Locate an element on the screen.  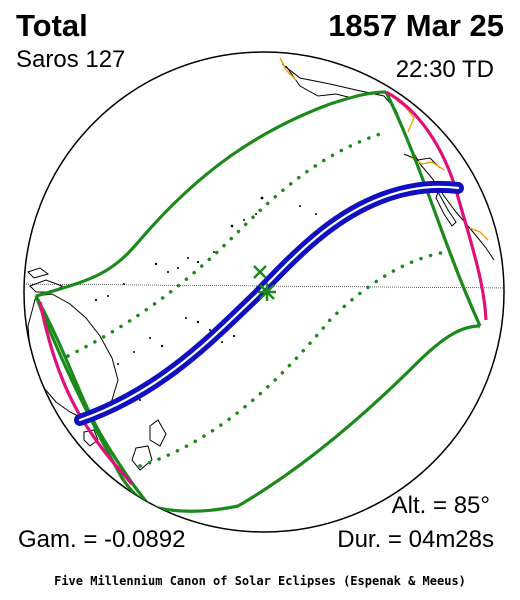
asterisk-icon is located at coordinates (267, 292).